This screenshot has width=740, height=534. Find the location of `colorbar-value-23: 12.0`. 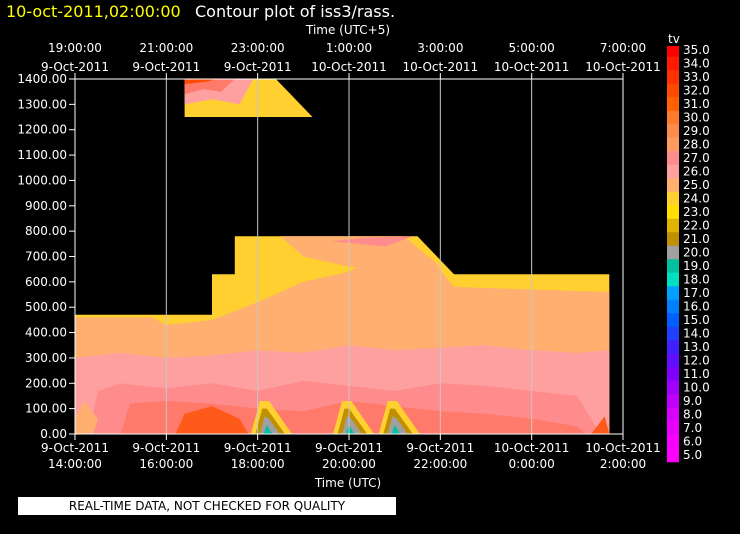

colorbar-value-23: 12.0 is located at coordinates (696, 361).